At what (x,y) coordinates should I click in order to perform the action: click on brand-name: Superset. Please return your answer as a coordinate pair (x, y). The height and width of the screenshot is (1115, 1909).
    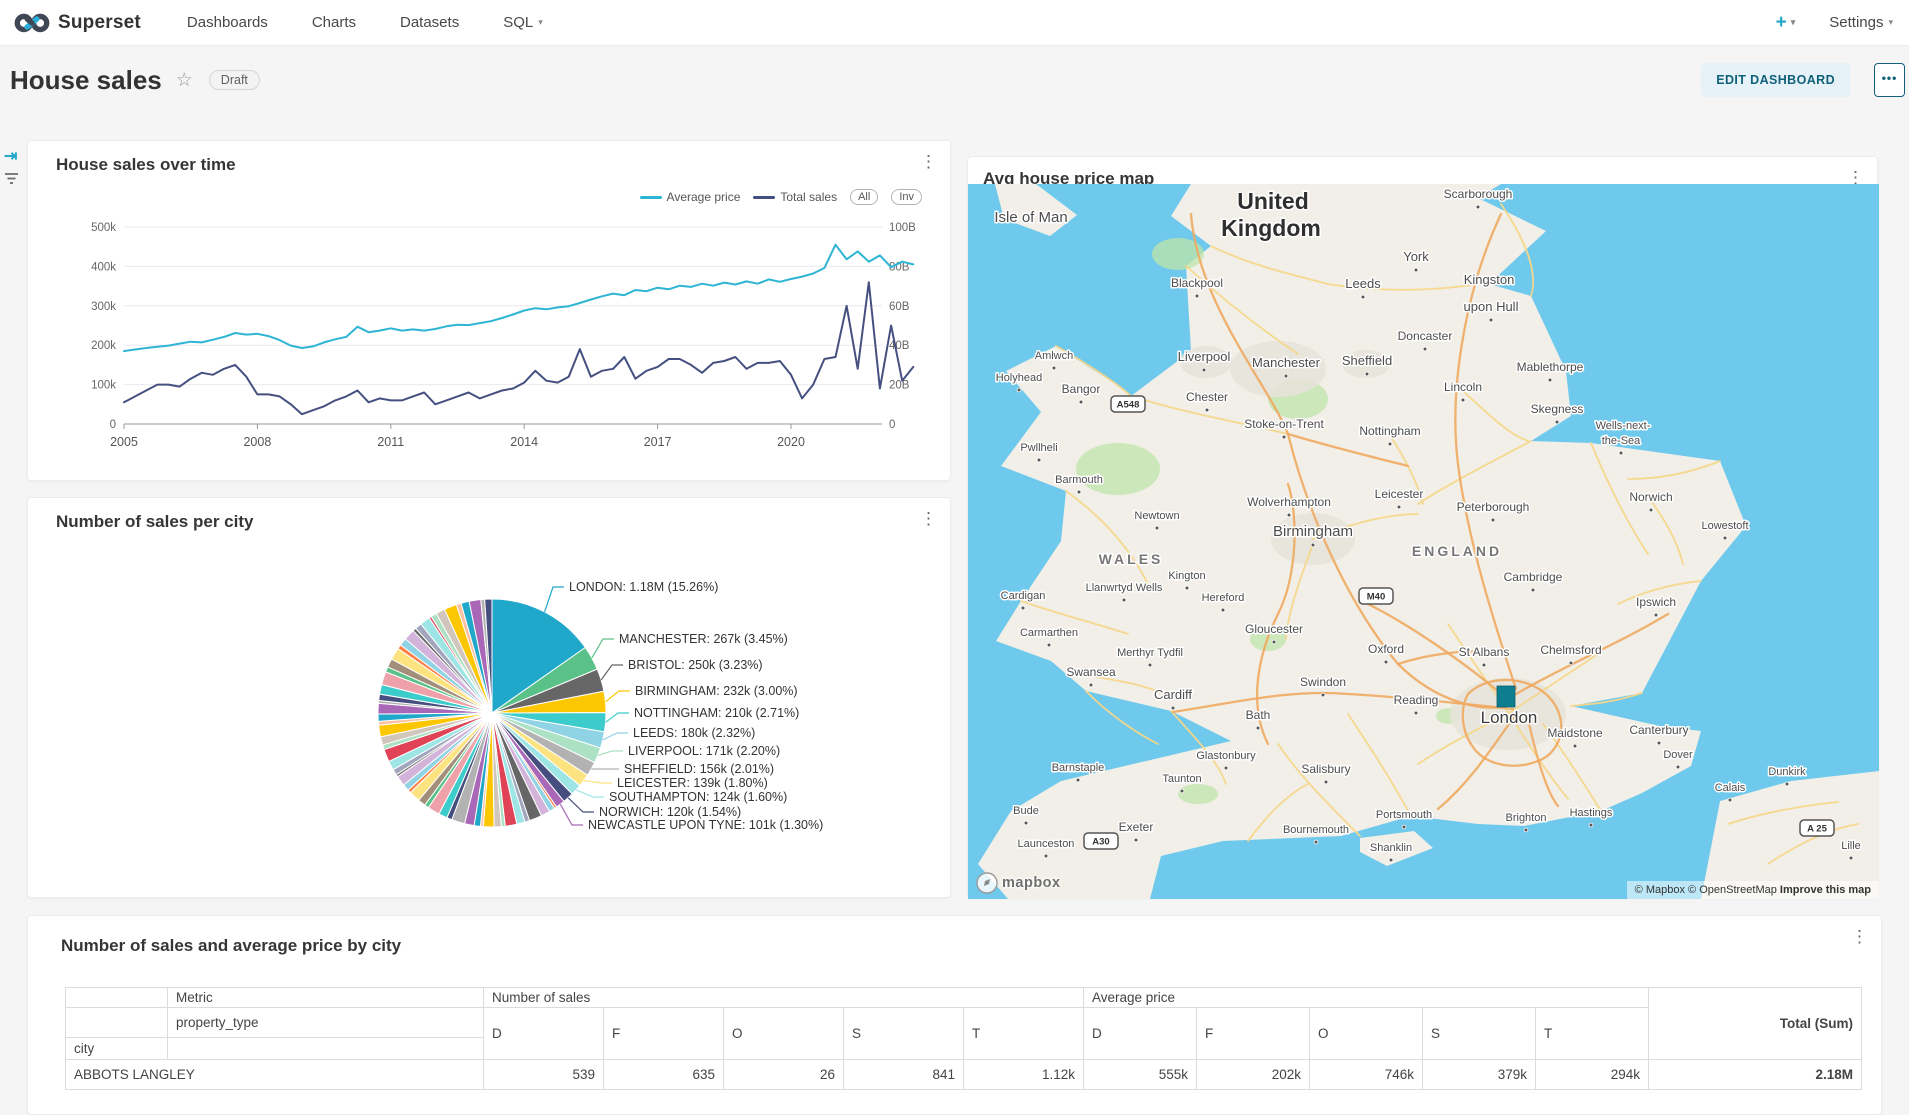
    Looking at the image, I should click on (99, 22).